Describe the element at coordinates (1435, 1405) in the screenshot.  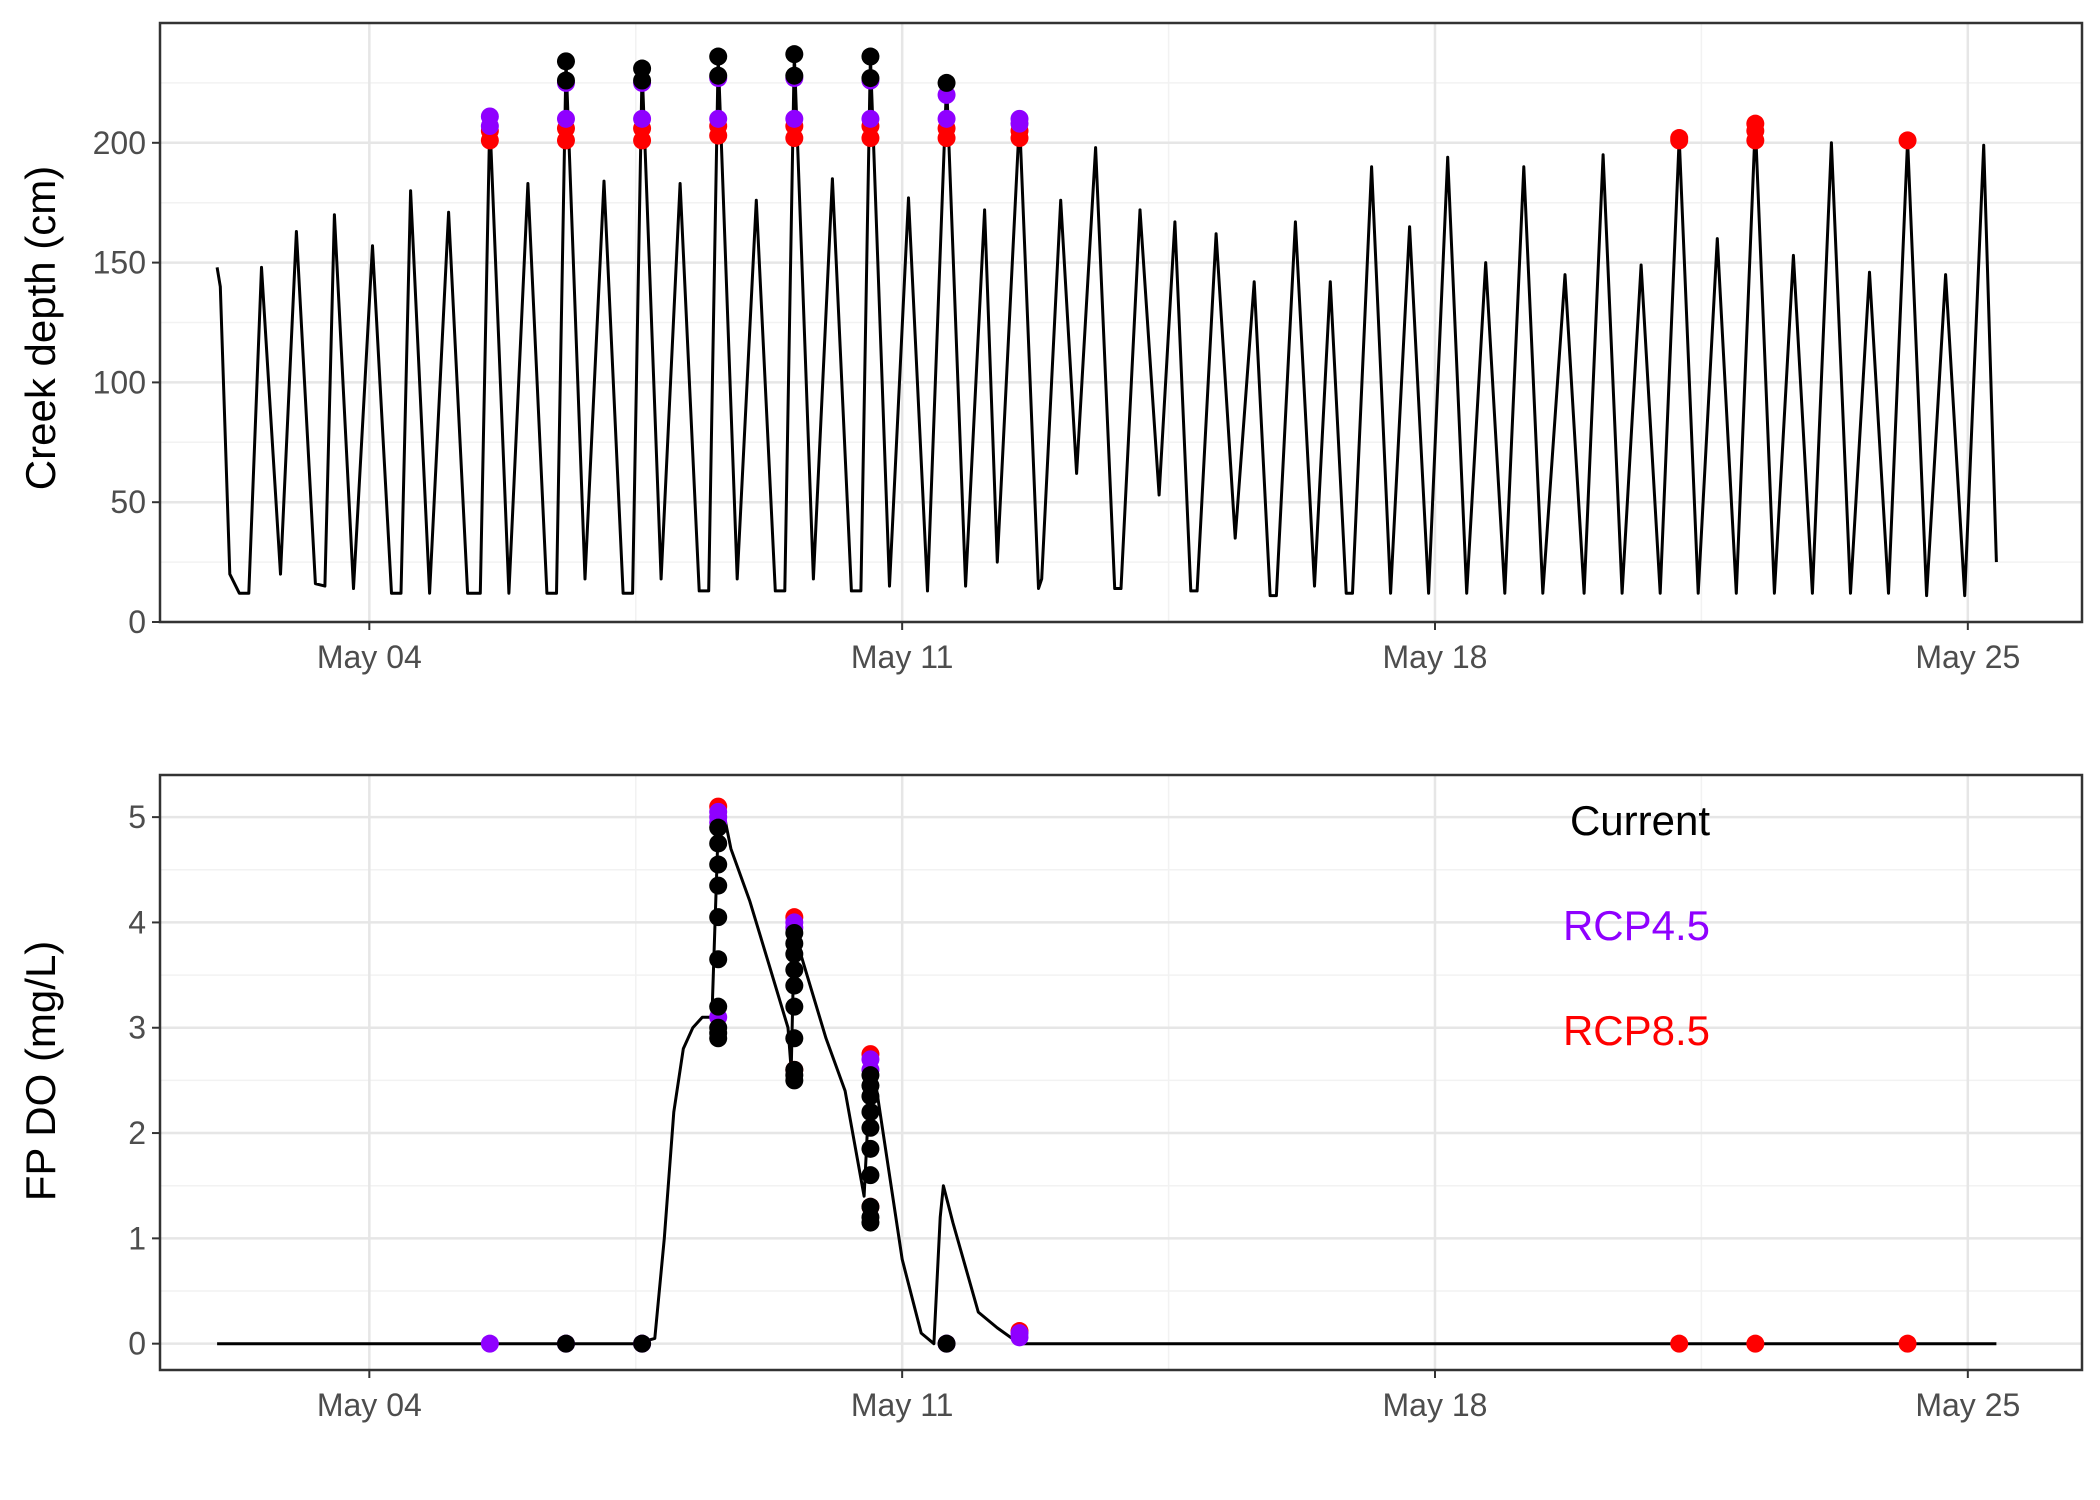
I see `fp-do-x-tick-label: May 18` at that location.